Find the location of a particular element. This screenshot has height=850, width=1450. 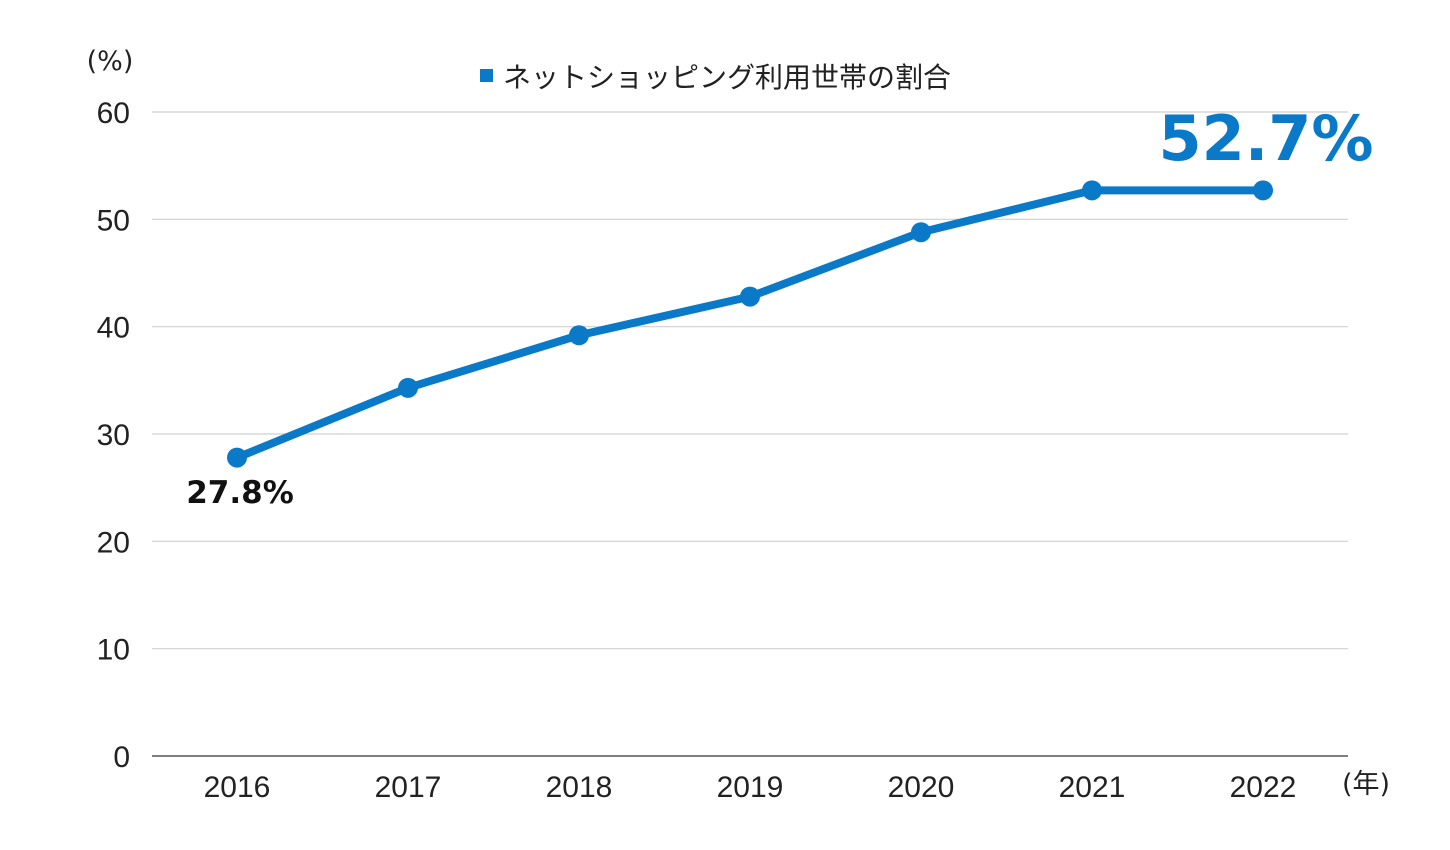

legend-label: ネットショッピング利用世帯の割合 is located at coordinates (727, 77).